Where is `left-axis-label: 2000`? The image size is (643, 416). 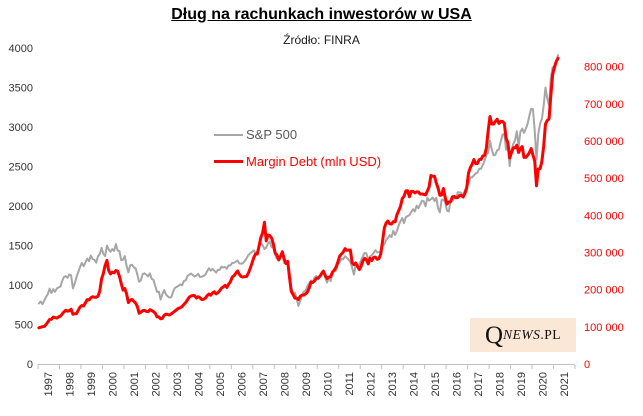 left-axis-label: 2000 is located at coordinates (21, 207).